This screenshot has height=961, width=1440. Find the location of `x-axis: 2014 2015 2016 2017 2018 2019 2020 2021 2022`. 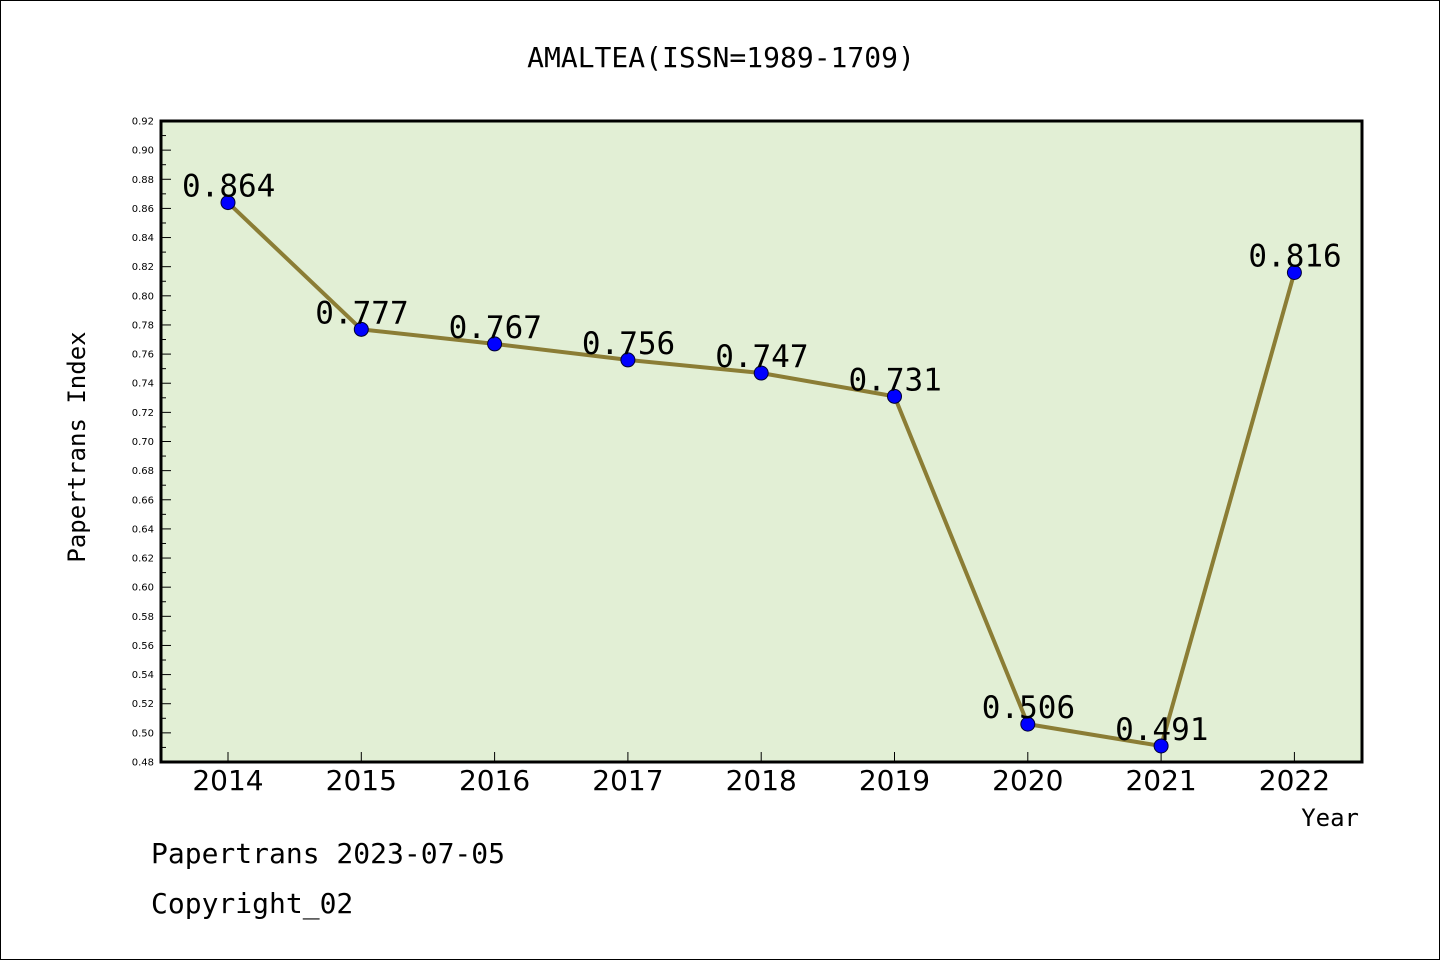

x-axis: 2014 2015 2016 2017 2018 2019 2020 2021 2022 is located at coordinates (761, 774).